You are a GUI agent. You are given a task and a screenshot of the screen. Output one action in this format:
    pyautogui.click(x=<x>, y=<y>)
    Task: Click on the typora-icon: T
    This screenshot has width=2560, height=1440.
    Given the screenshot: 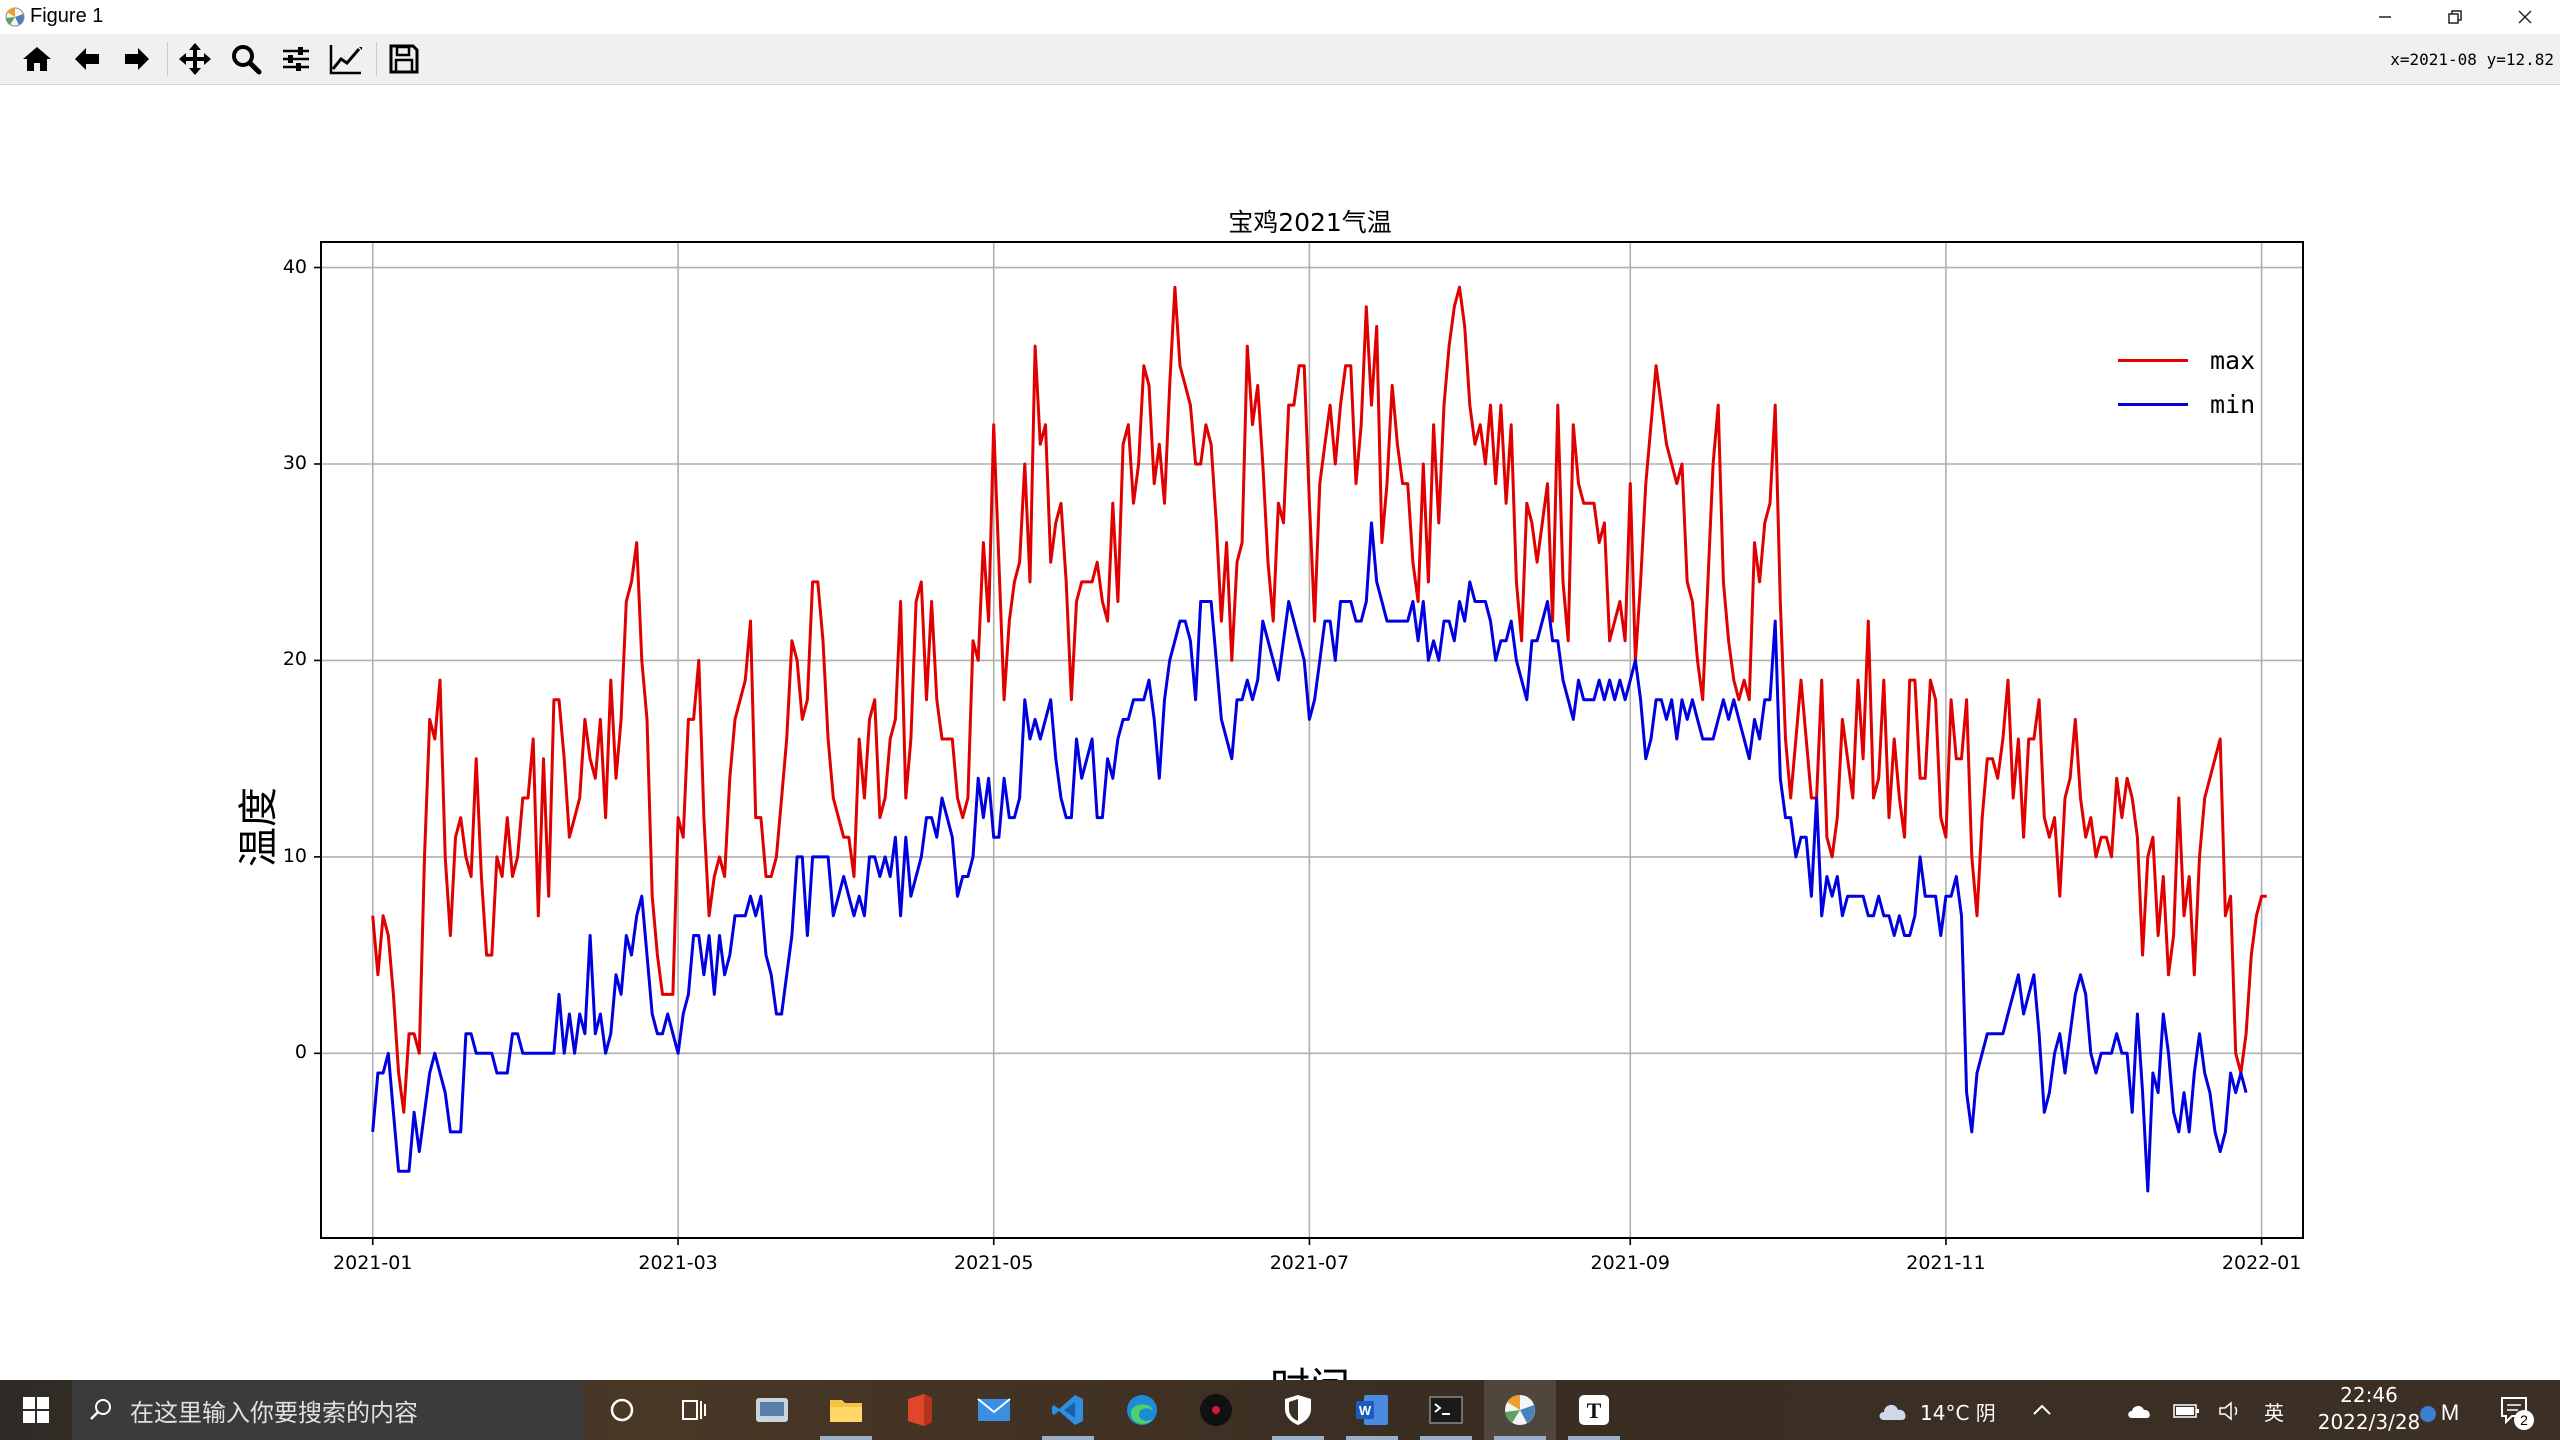 What is the action you would take?
    pyautogui.click(x=1594, y=1410)
    